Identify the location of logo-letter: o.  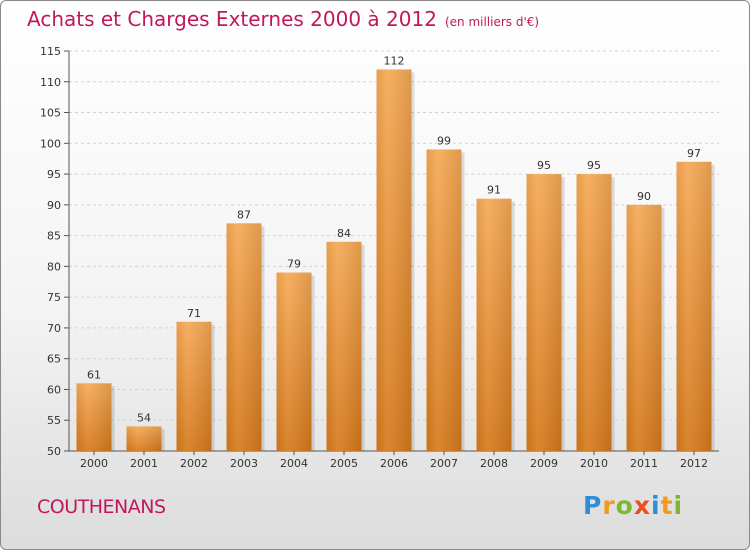
(624, 505).